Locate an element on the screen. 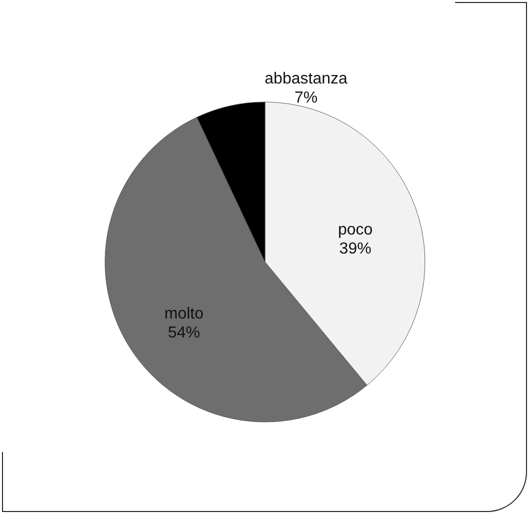 The width and height of the screenshot is (531, 516). data-label: 7% is located at coordinates (306, 98).